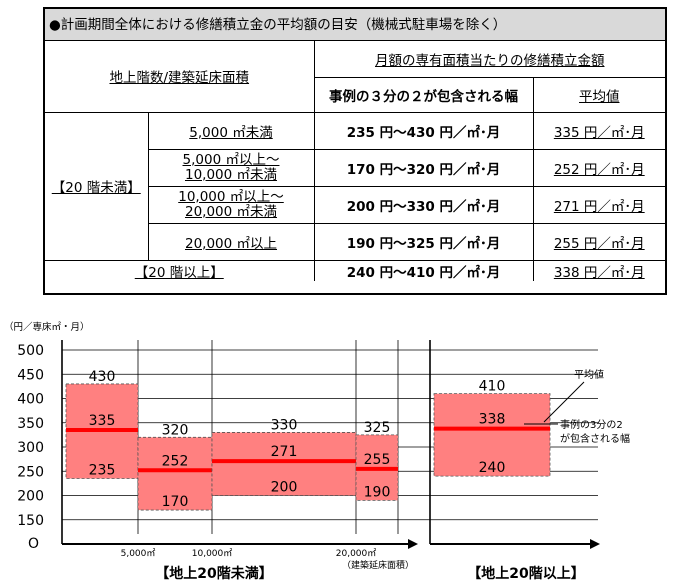  What do you see at coordinates (231, 204) in the screenshot?
I see `row-area: 10,000 ㎡以上～ 20,000 ㎡未満` at bounding box center [231, 204].